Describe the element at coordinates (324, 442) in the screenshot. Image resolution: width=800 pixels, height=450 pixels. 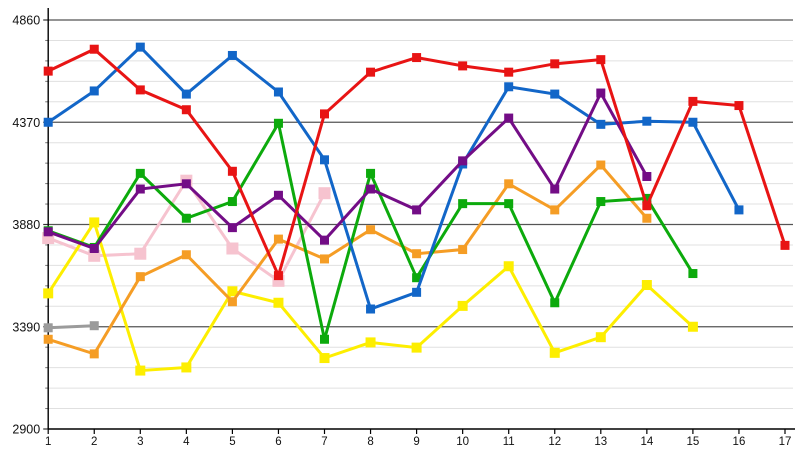
I see `x-axis-tick-label: 7` at that location.